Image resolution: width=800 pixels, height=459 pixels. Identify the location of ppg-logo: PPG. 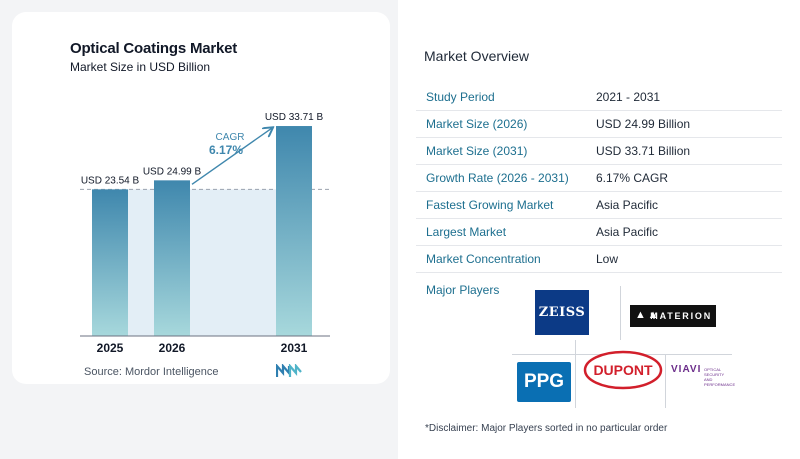
(544, 382).